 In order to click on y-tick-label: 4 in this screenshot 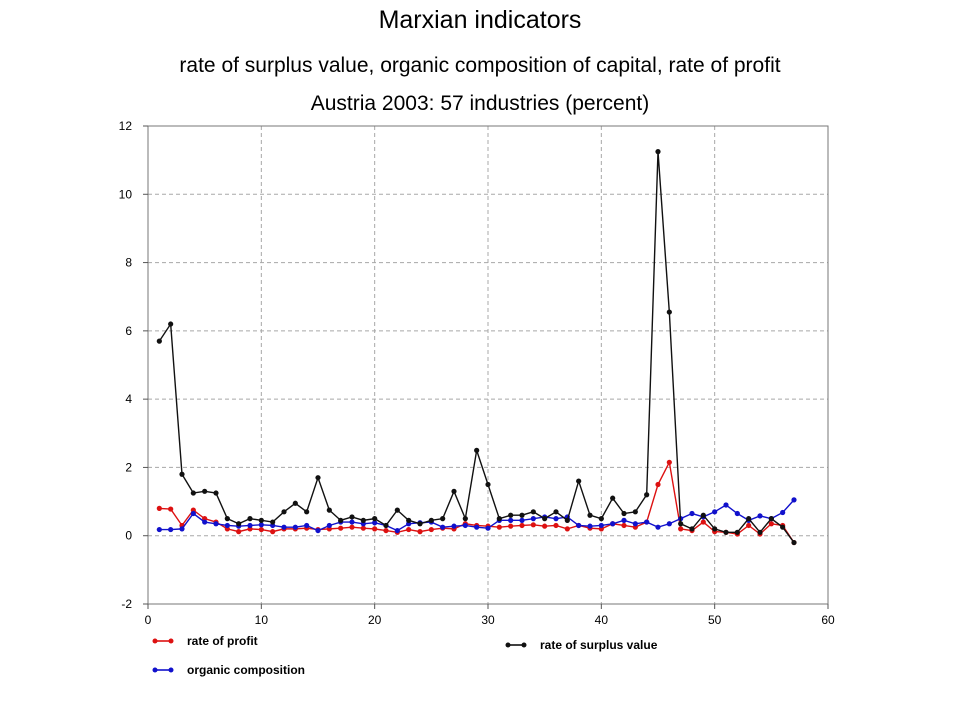, I will do `click(128, 399)`.